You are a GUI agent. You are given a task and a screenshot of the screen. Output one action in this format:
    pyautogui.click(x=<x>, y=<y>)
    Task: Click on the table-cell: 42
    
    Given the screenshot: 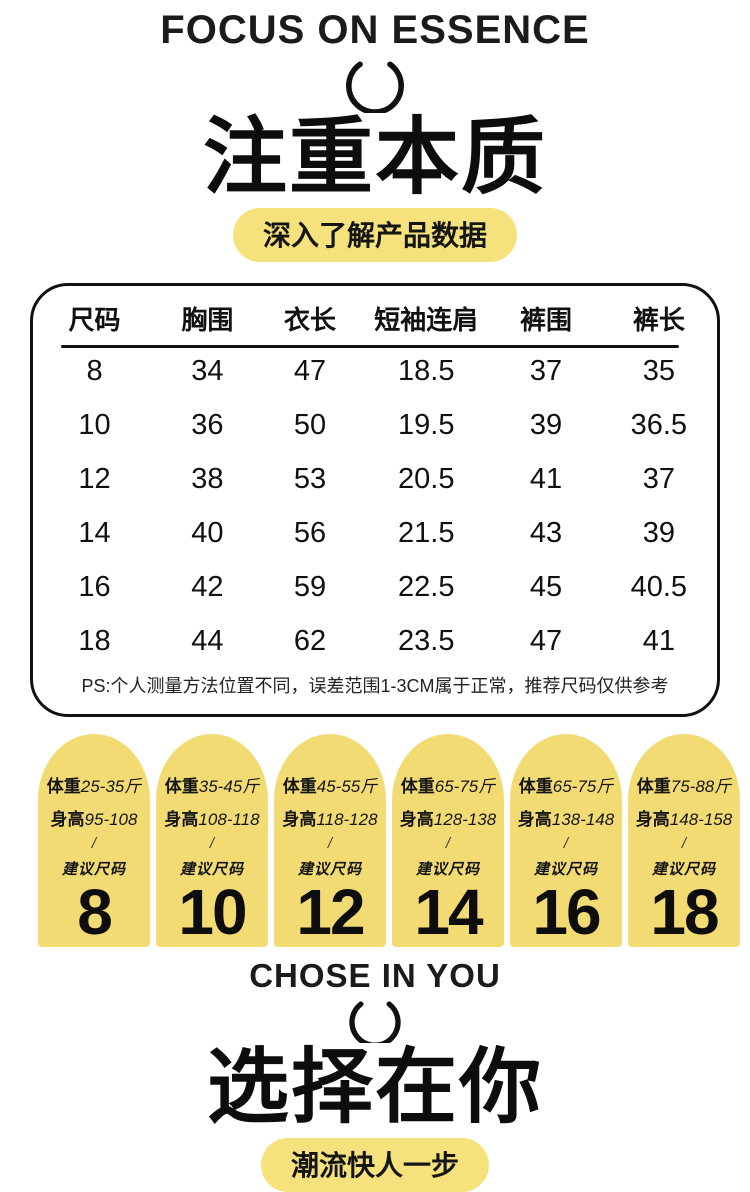 What is the action you would take?
    pyautogui.click(x=207, y=586)
    